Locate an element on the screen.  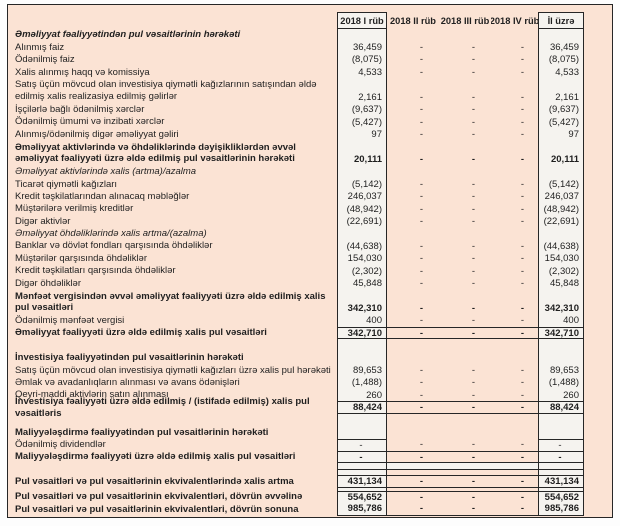
cell-2018-q1: (48,942) is located at coordinates (362, 209).